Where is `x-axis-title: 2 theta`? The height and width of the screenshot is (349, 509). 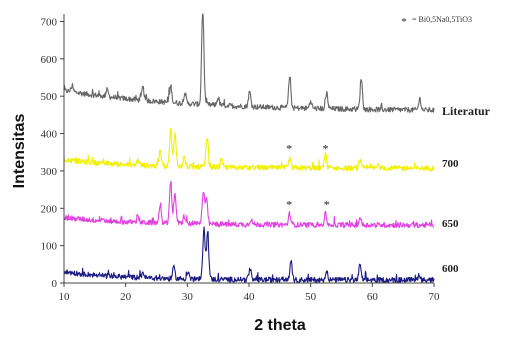
x-axis-title: 2 theta is located at coordinates (280, 325).